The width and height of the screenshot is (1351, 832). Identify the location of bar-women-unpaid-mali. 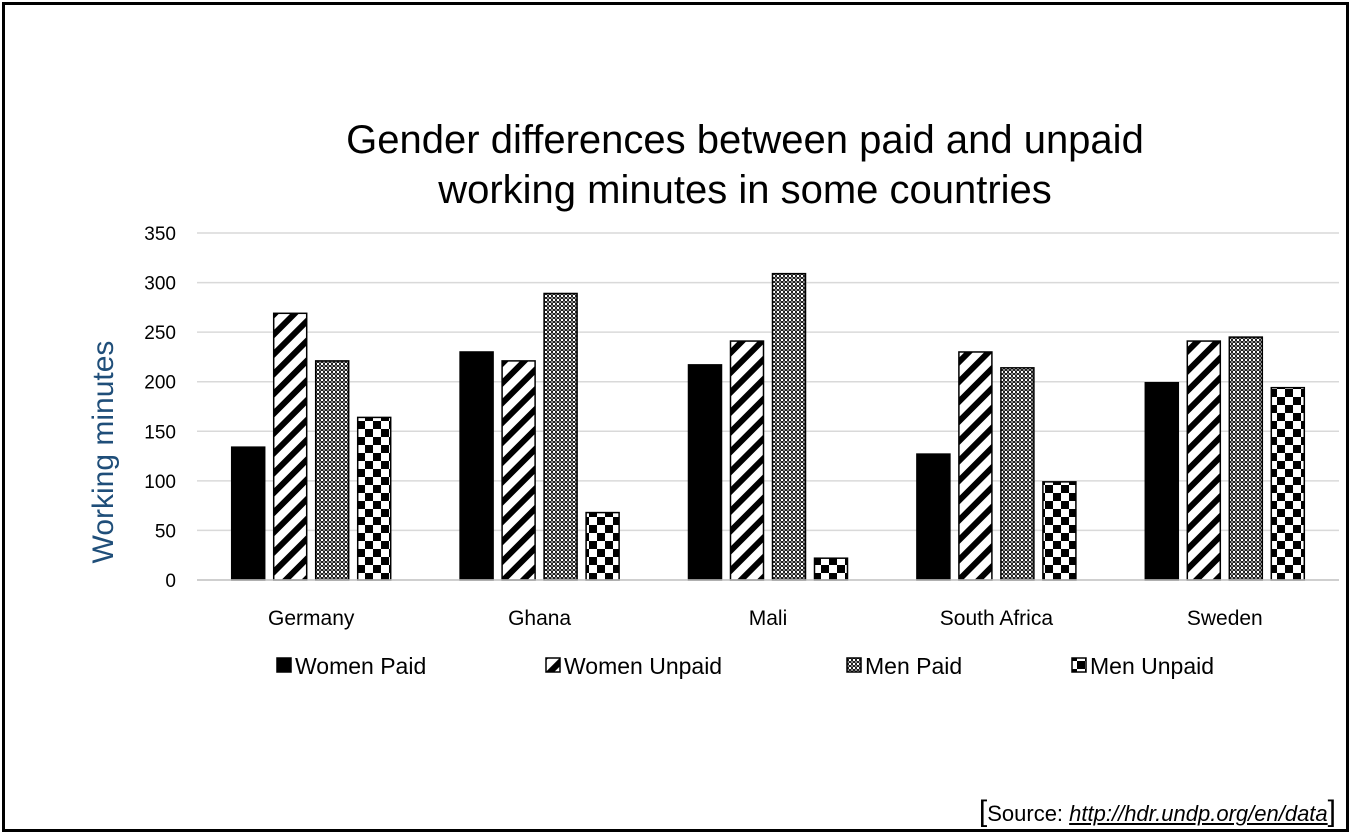
(747, 460).